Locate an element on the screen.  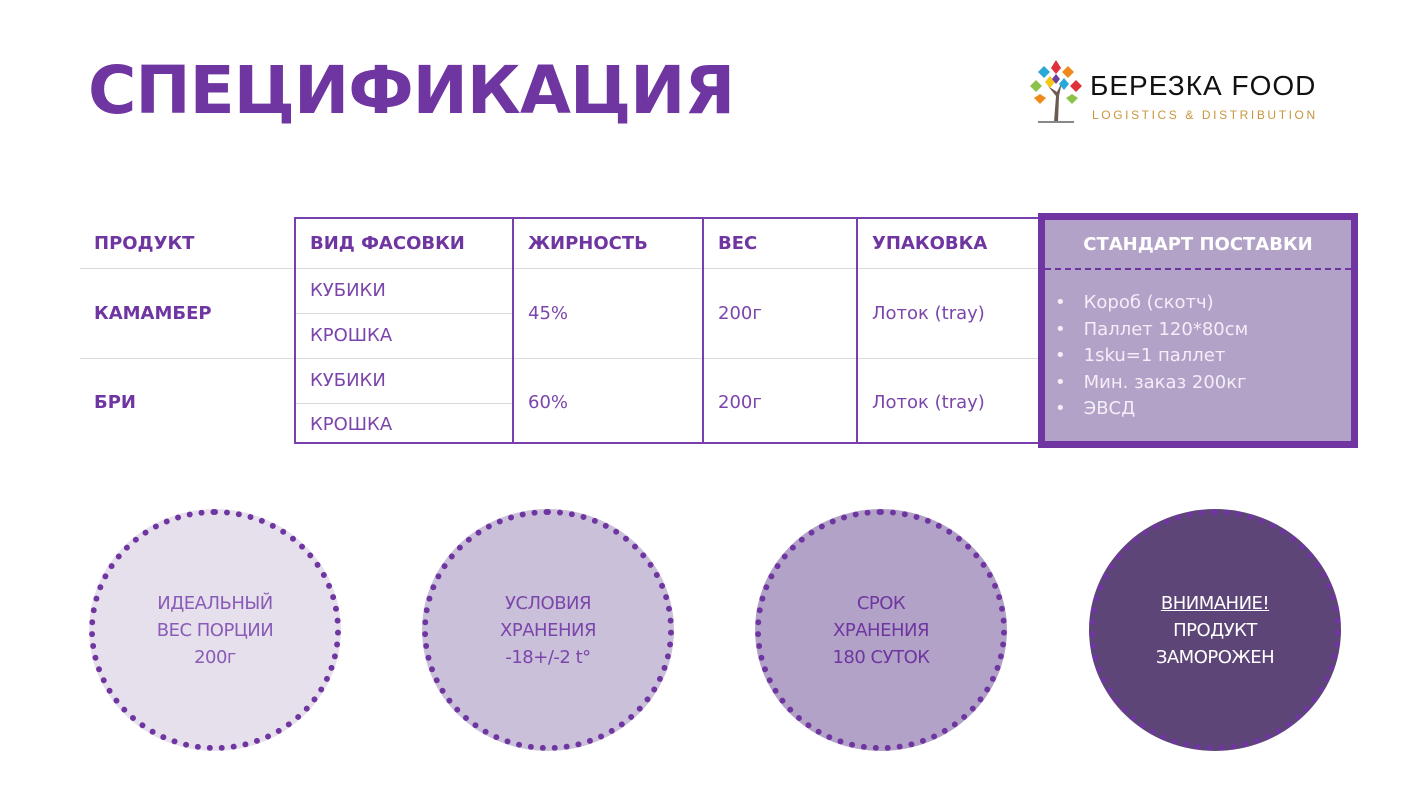
circle-line: -18+/-2 t° is located at coordinates (548, 657).